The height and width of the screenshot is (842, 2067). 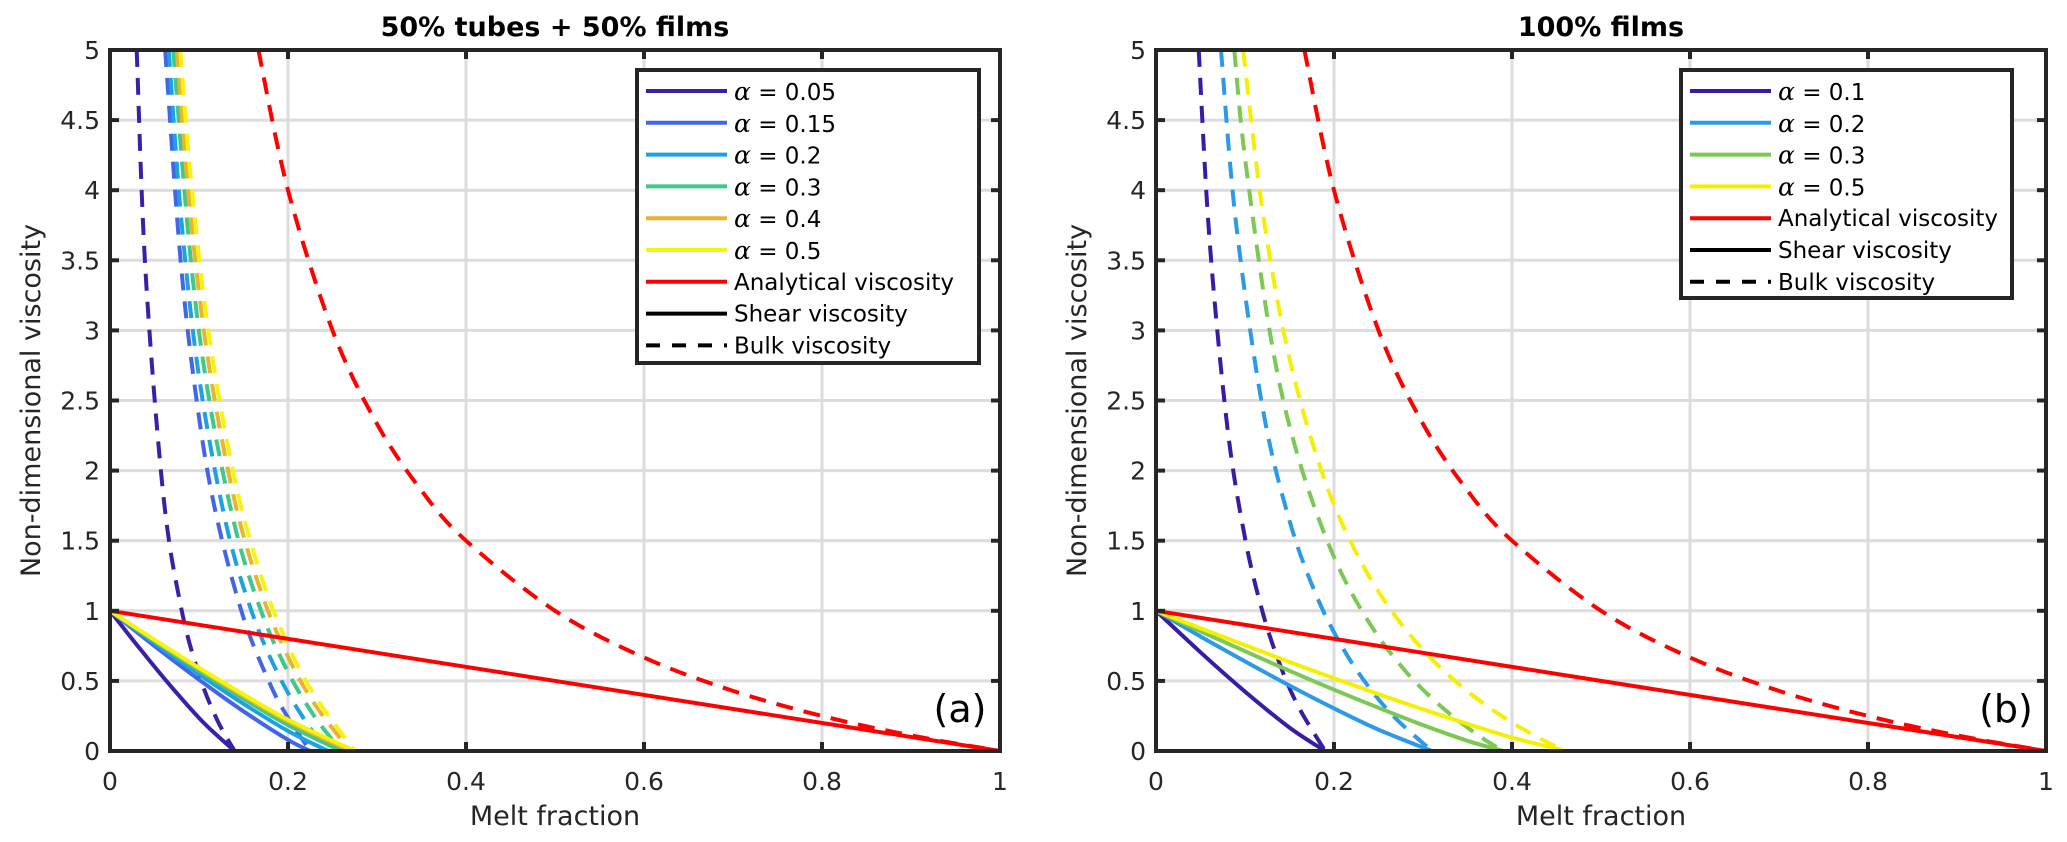 I want to click on series-alpha-0.5-bulk-line, so click(x=267, y=401).